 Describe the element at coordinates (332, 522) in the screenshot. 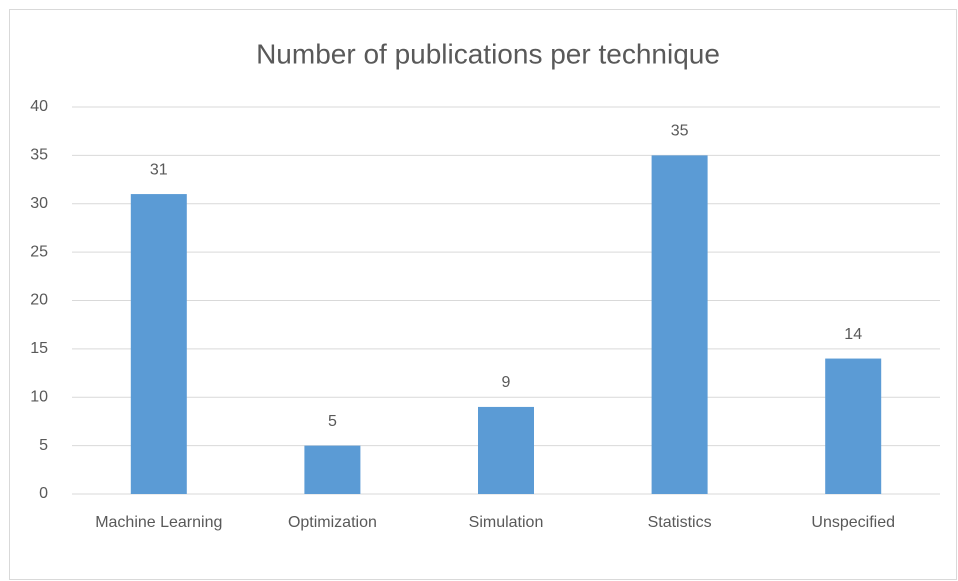

I see `x-tick-label: Optimization` at that location.